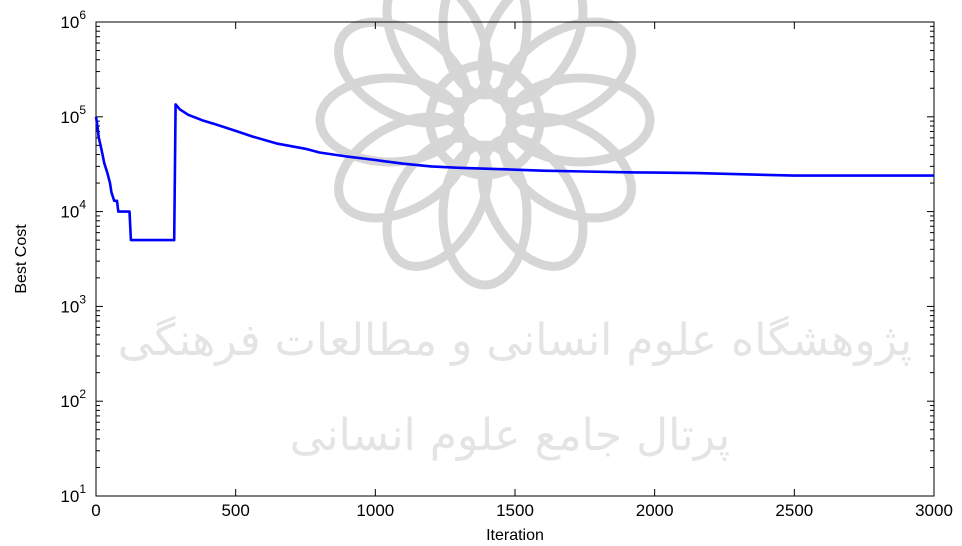  I want to click on y-tick-label: 10¹, so click(73, 494).